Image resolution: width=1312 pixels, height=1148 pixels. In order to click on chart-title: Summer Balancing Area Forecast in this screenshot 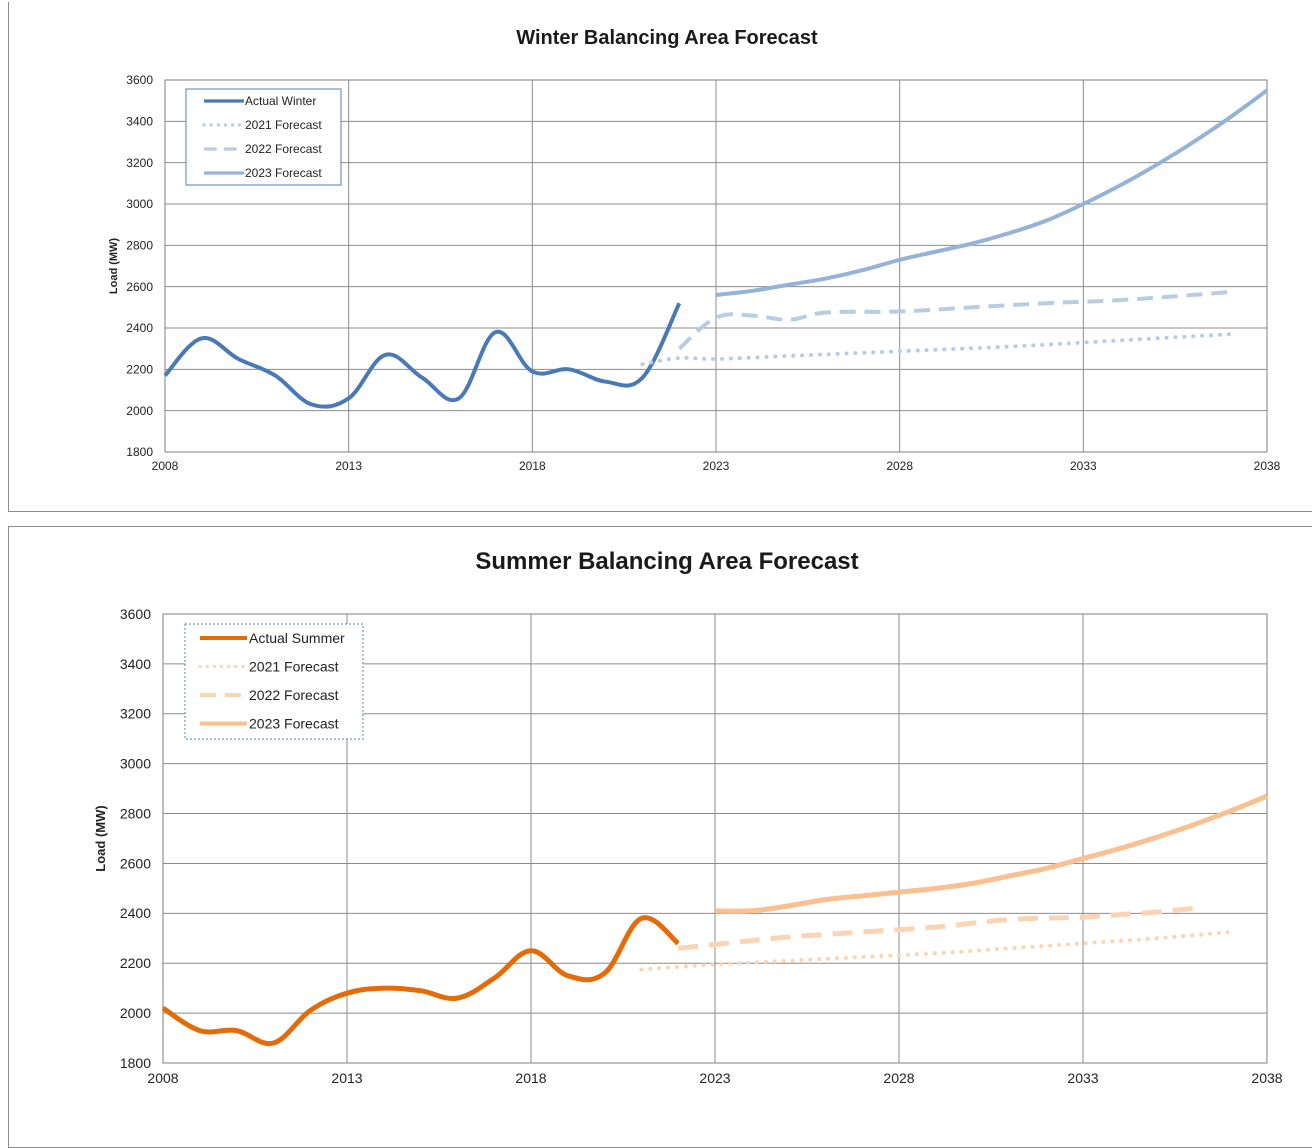, I will do `click(666, 561)`.